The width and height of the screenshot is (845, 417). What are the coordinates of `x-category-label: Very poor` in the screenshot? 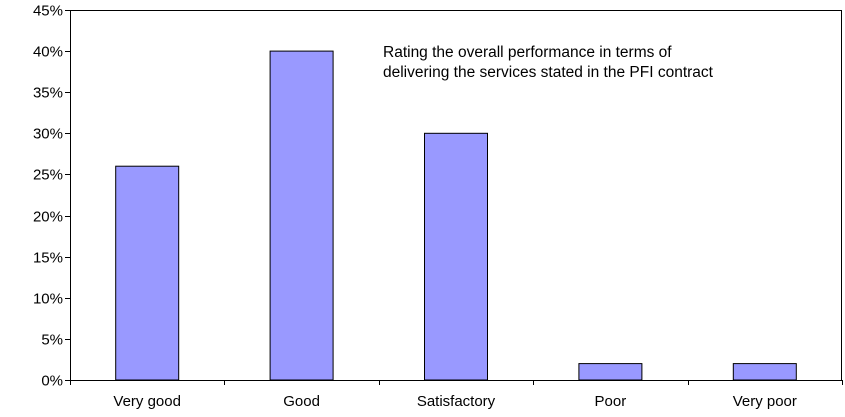 It's located at (765, 401).